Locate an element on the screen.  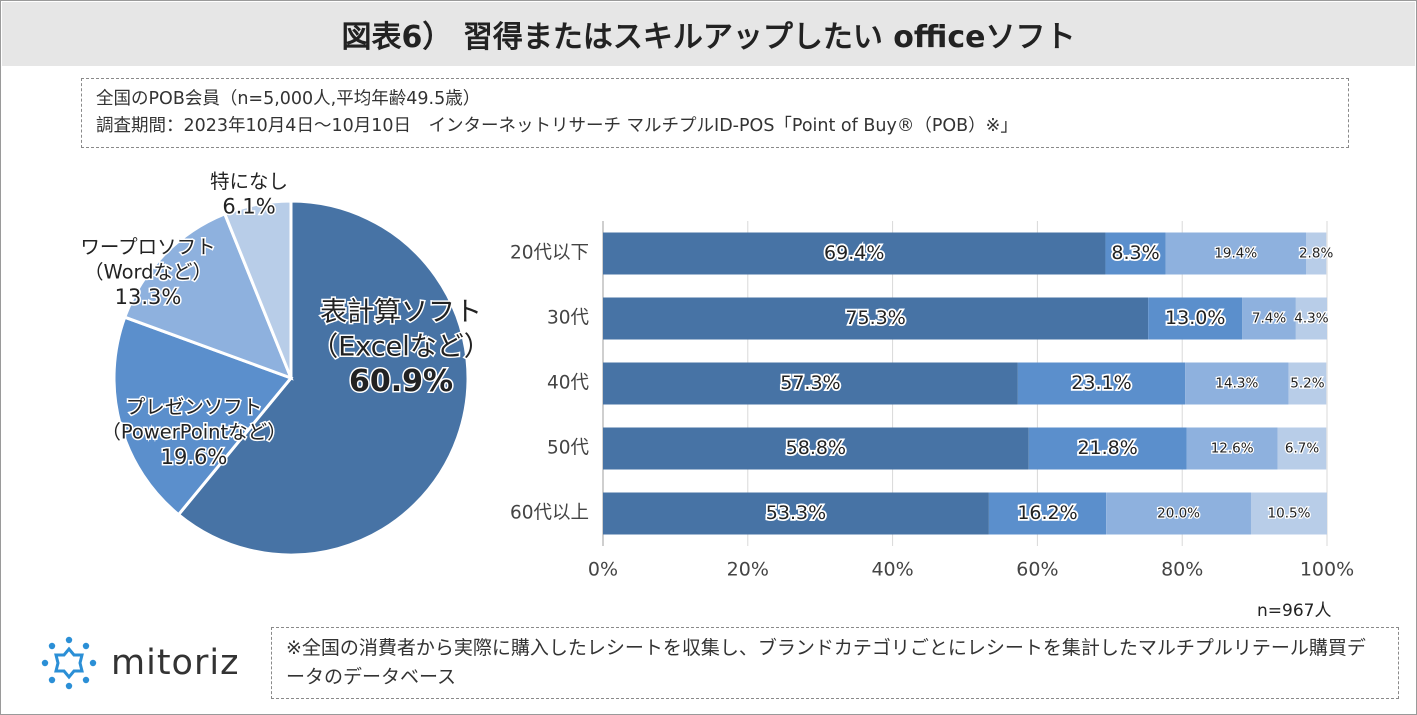
bar-value-label: 2.8% is located at coordinates (1316, 254).